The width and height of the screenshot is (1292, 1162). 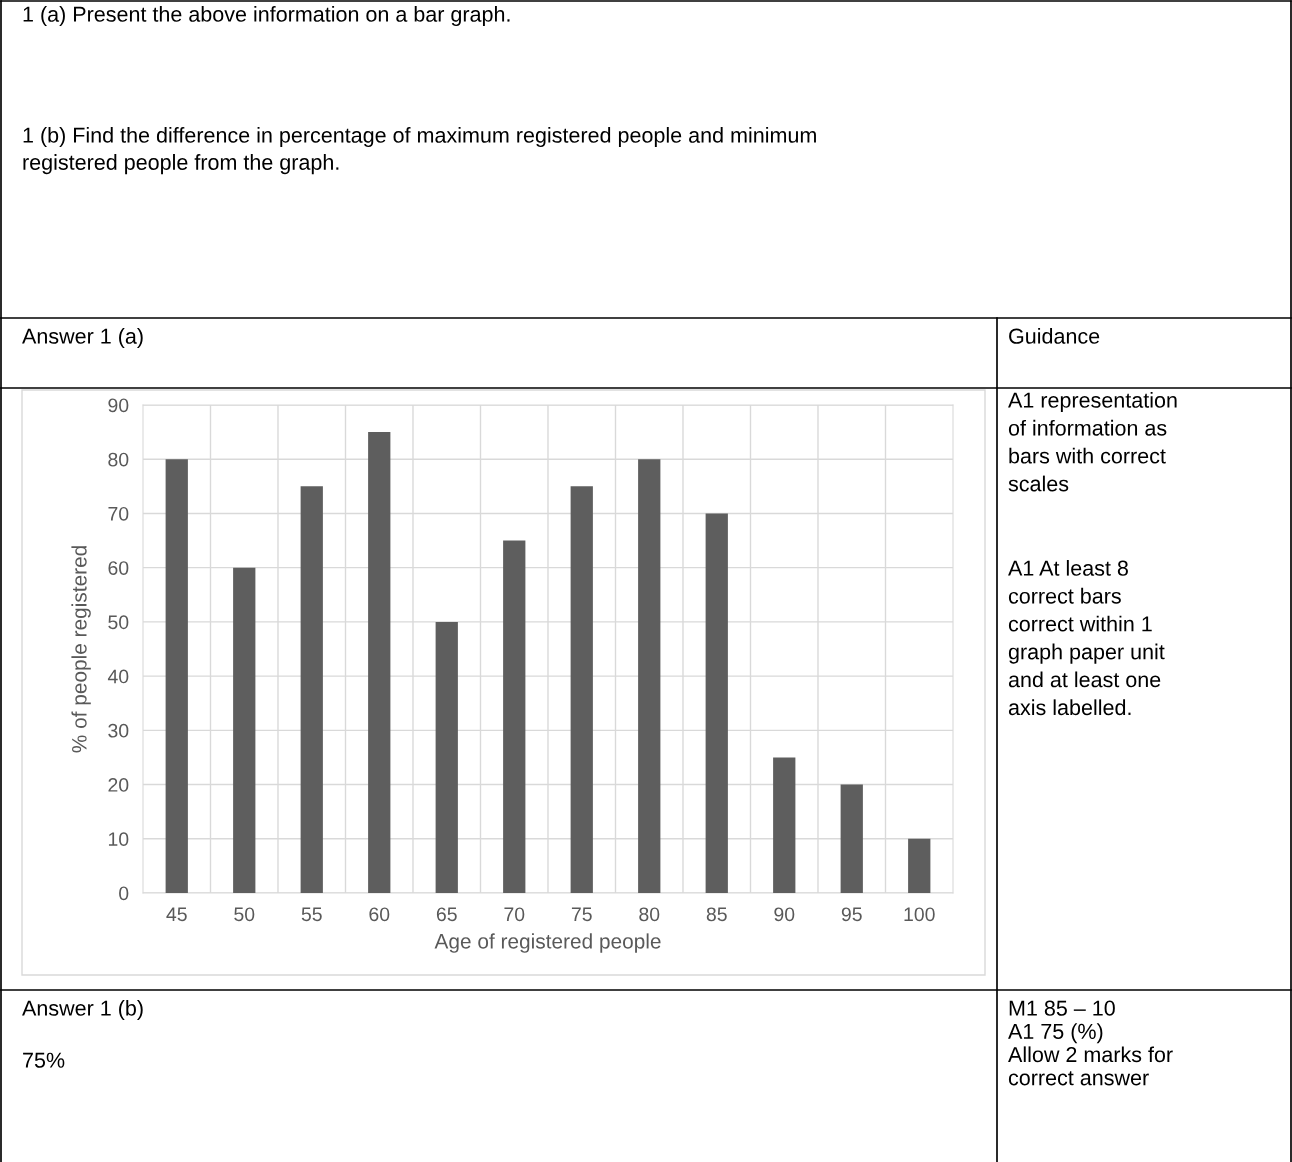 I want to click on text: A1 representation of information as bars with correct scales, so click(x=1092, y=442).